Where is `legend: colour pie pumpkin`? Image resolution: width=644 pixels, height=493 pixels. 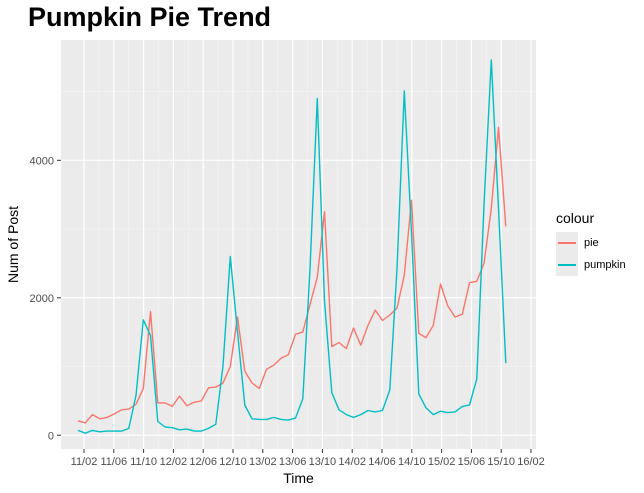
legend: colour pie pumpkin is located at coordinates (591, 243).